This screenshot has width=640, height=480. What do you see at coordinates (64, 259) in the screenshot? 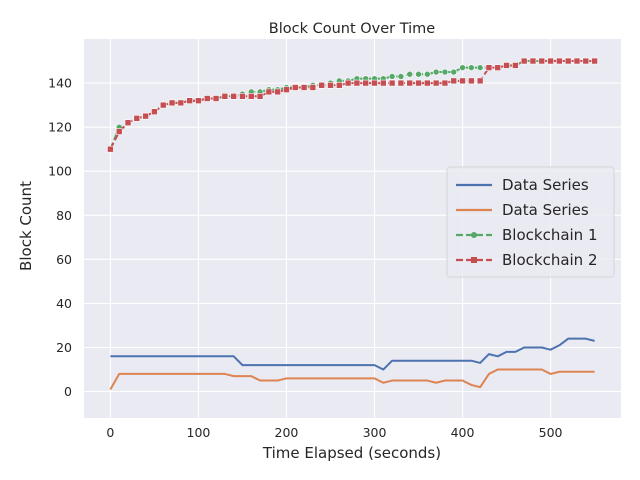
I see `y-tick-label: 60` at bounding box center [64, 259].